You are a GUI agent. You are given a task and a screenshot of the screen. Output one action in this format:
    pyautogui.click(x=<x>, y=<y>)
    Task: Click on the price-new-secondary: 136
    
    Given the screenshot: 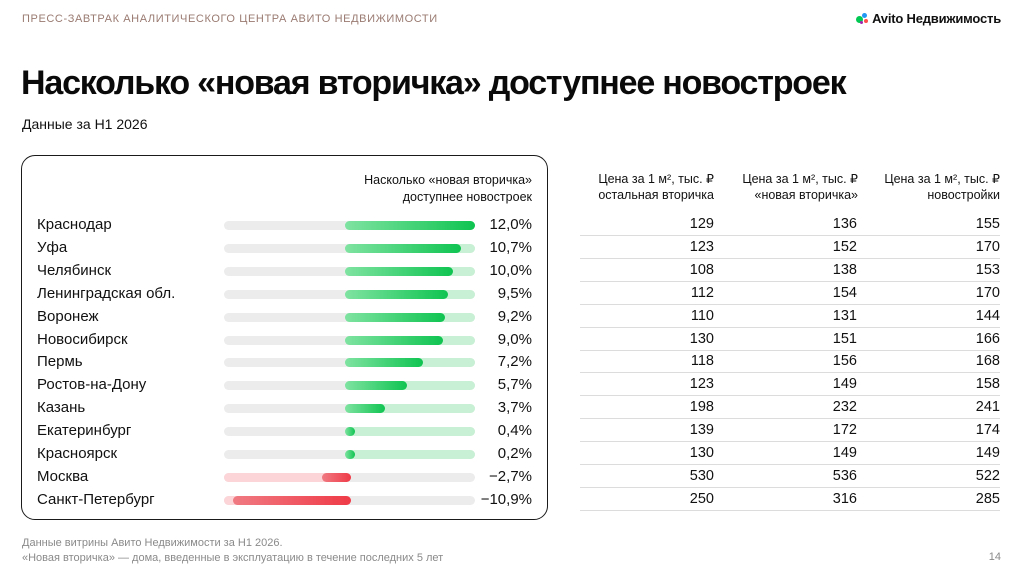 What is the action you would take?
    pyautogui.click(x=844, y=224)
    